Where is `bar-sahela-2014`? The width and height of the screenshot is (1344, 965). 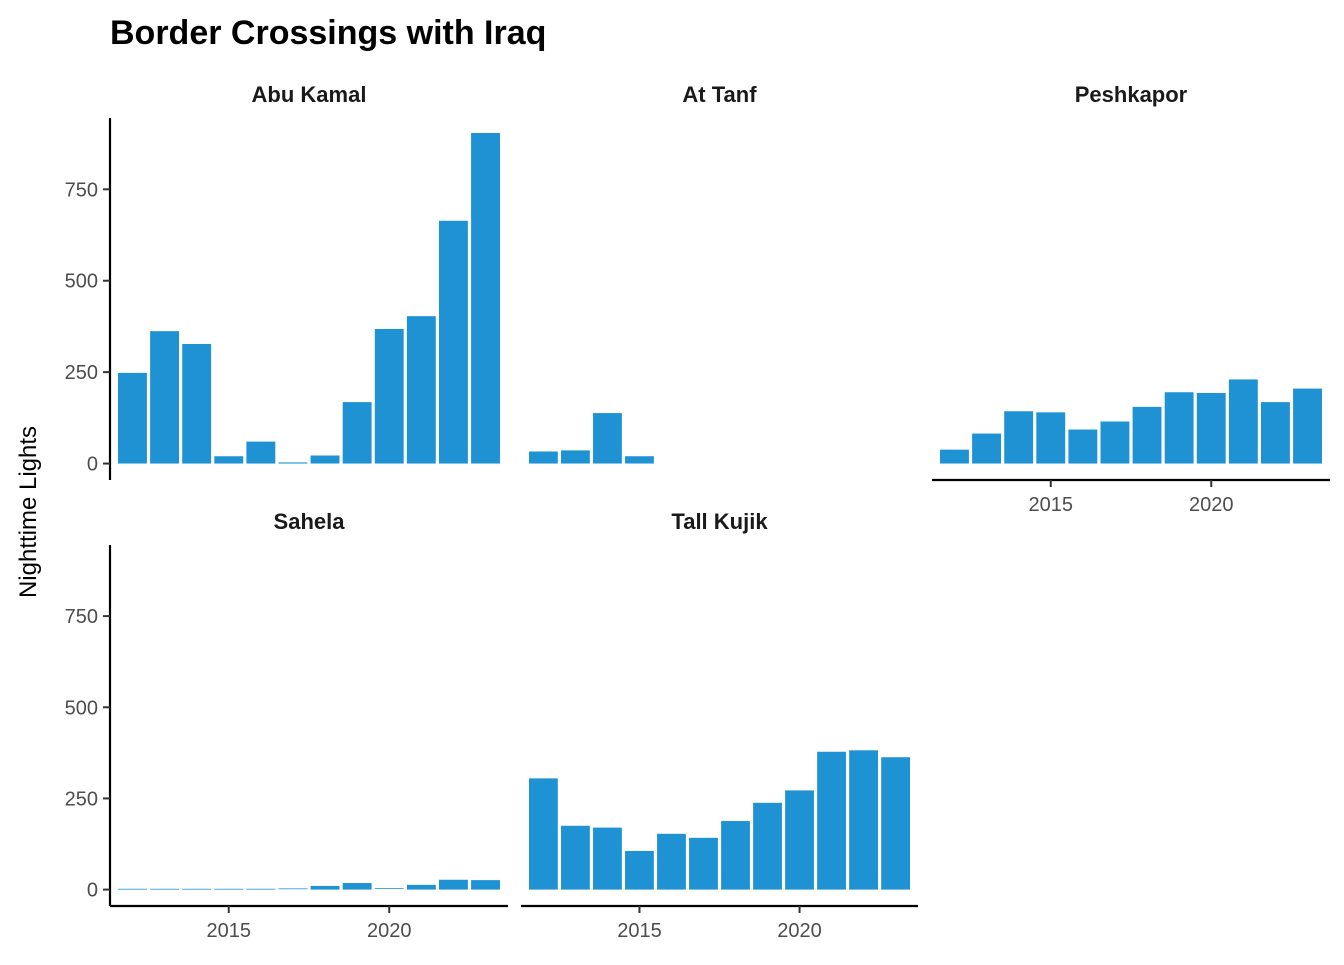 bar-sahela-2014 is located at coordinates (197, 889).